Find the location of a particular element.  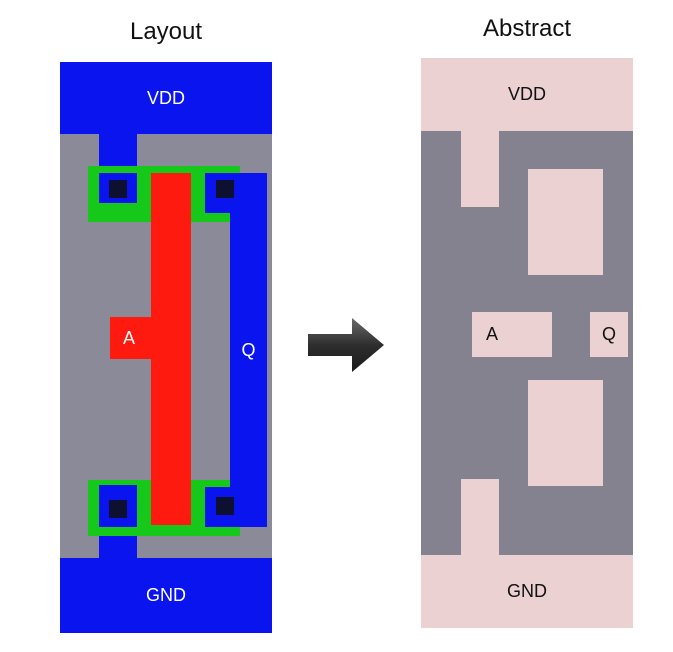

abstract-gnd-stem is located at coordinates (480, 517).